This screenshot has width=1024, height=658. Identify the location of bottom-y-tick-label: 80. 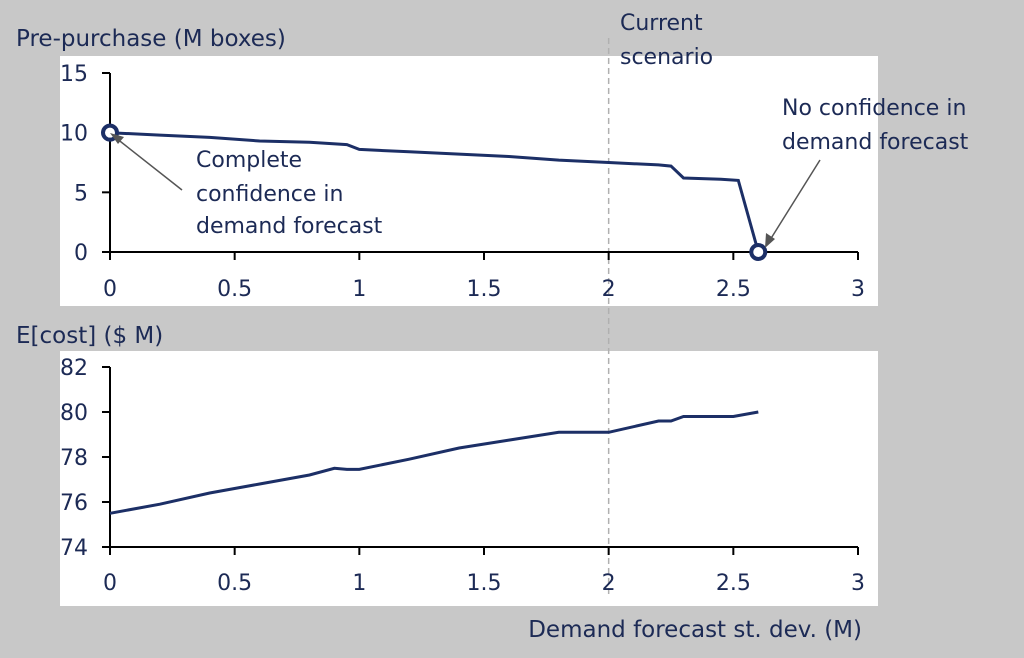
(74, 413).